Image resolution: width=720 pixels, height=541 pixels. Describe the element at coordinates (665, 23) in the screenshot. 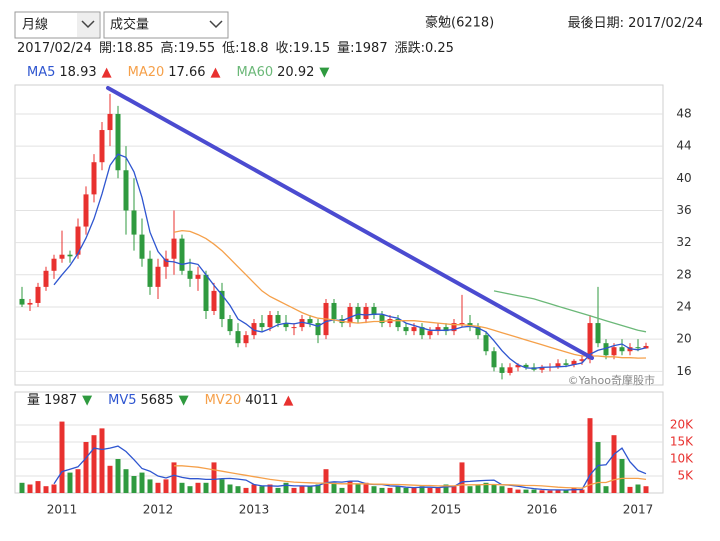

I see `last-date-value: 2017/02/24` at that location.